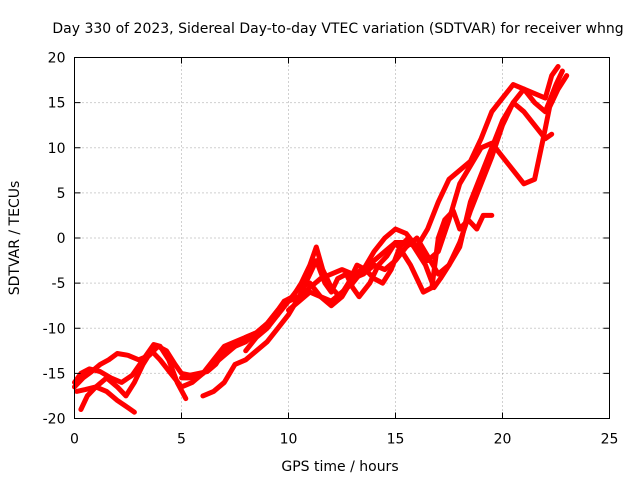 The height and width of the screenshot is (480, 640). I want to click on x-tick-label: 5, so click(181, 440).